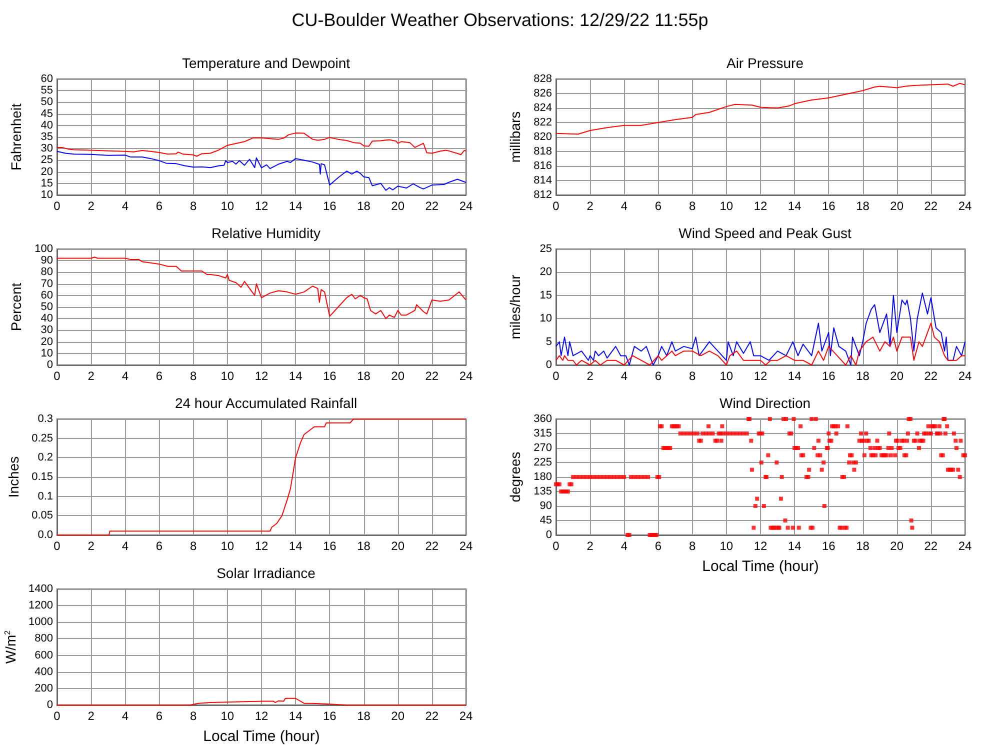 The width and height of the screenshot is (1000, 745). I want to click on y-tick-label: 100, so click(43, 249).